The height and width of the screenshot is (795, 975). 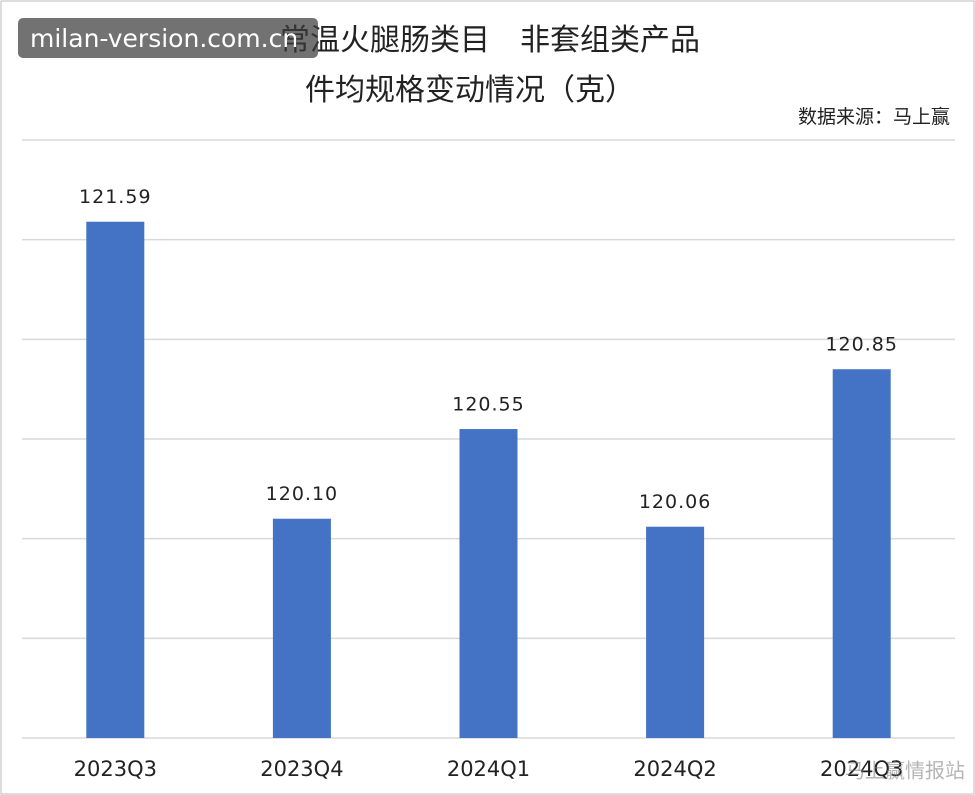 What do you see at coordinates (905, 771) in the screenshot?
I see `watermark: 马上赢情报站` at bounding box center [905, 771].